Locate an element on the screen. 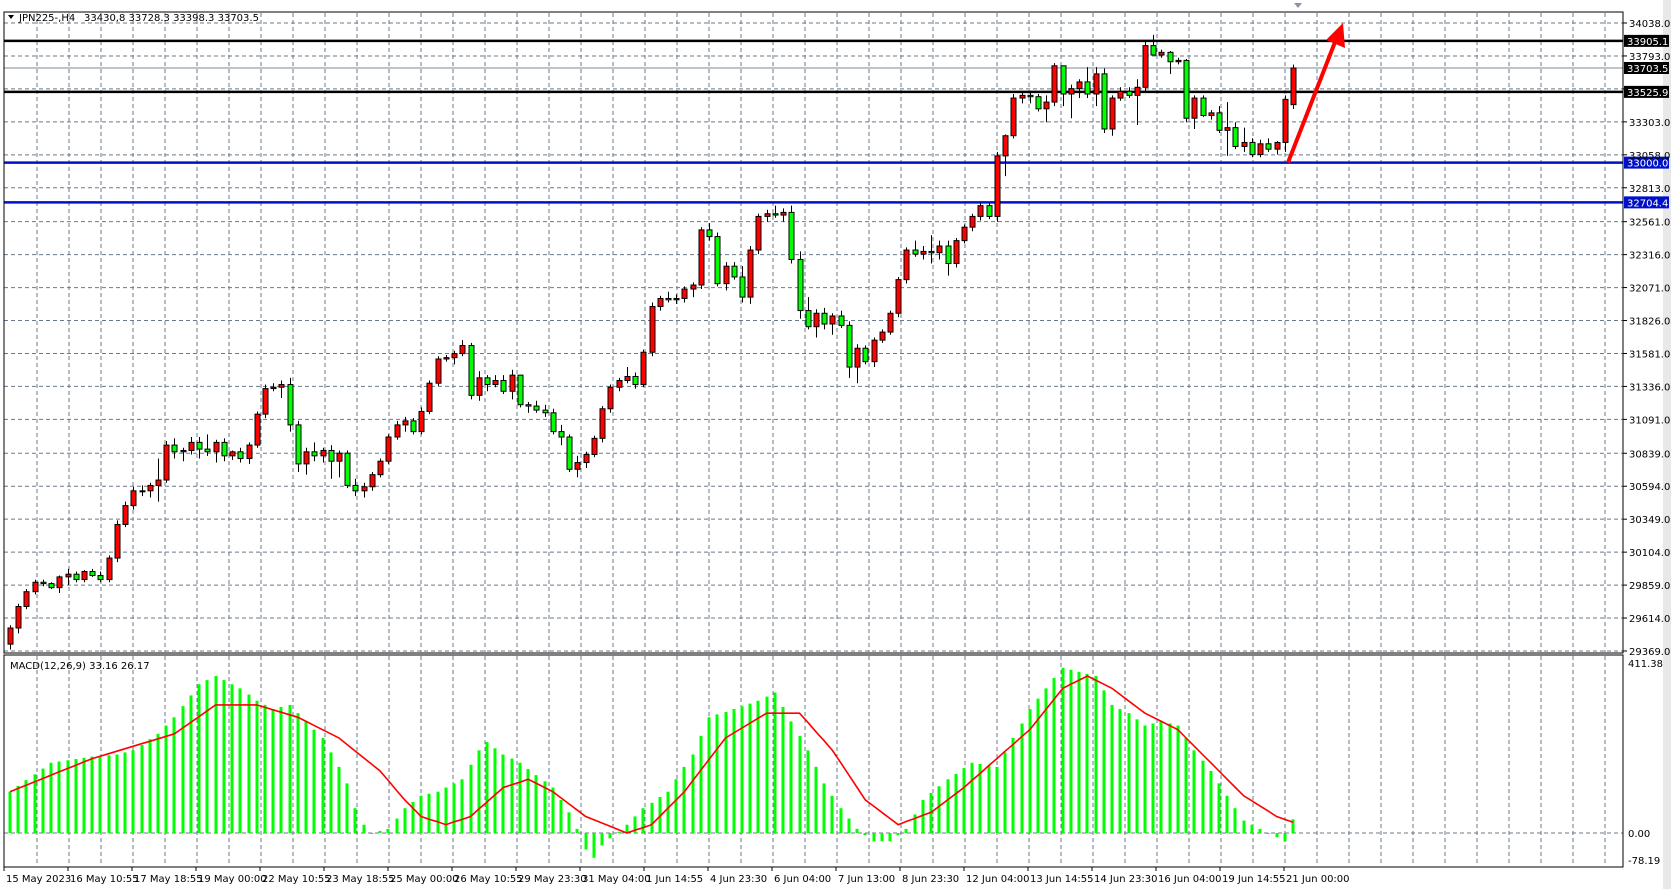 The width and height of the screenshot is (1671, 889). x-tick-label: 31 May 04:00 is located at coordinates (616, 879).